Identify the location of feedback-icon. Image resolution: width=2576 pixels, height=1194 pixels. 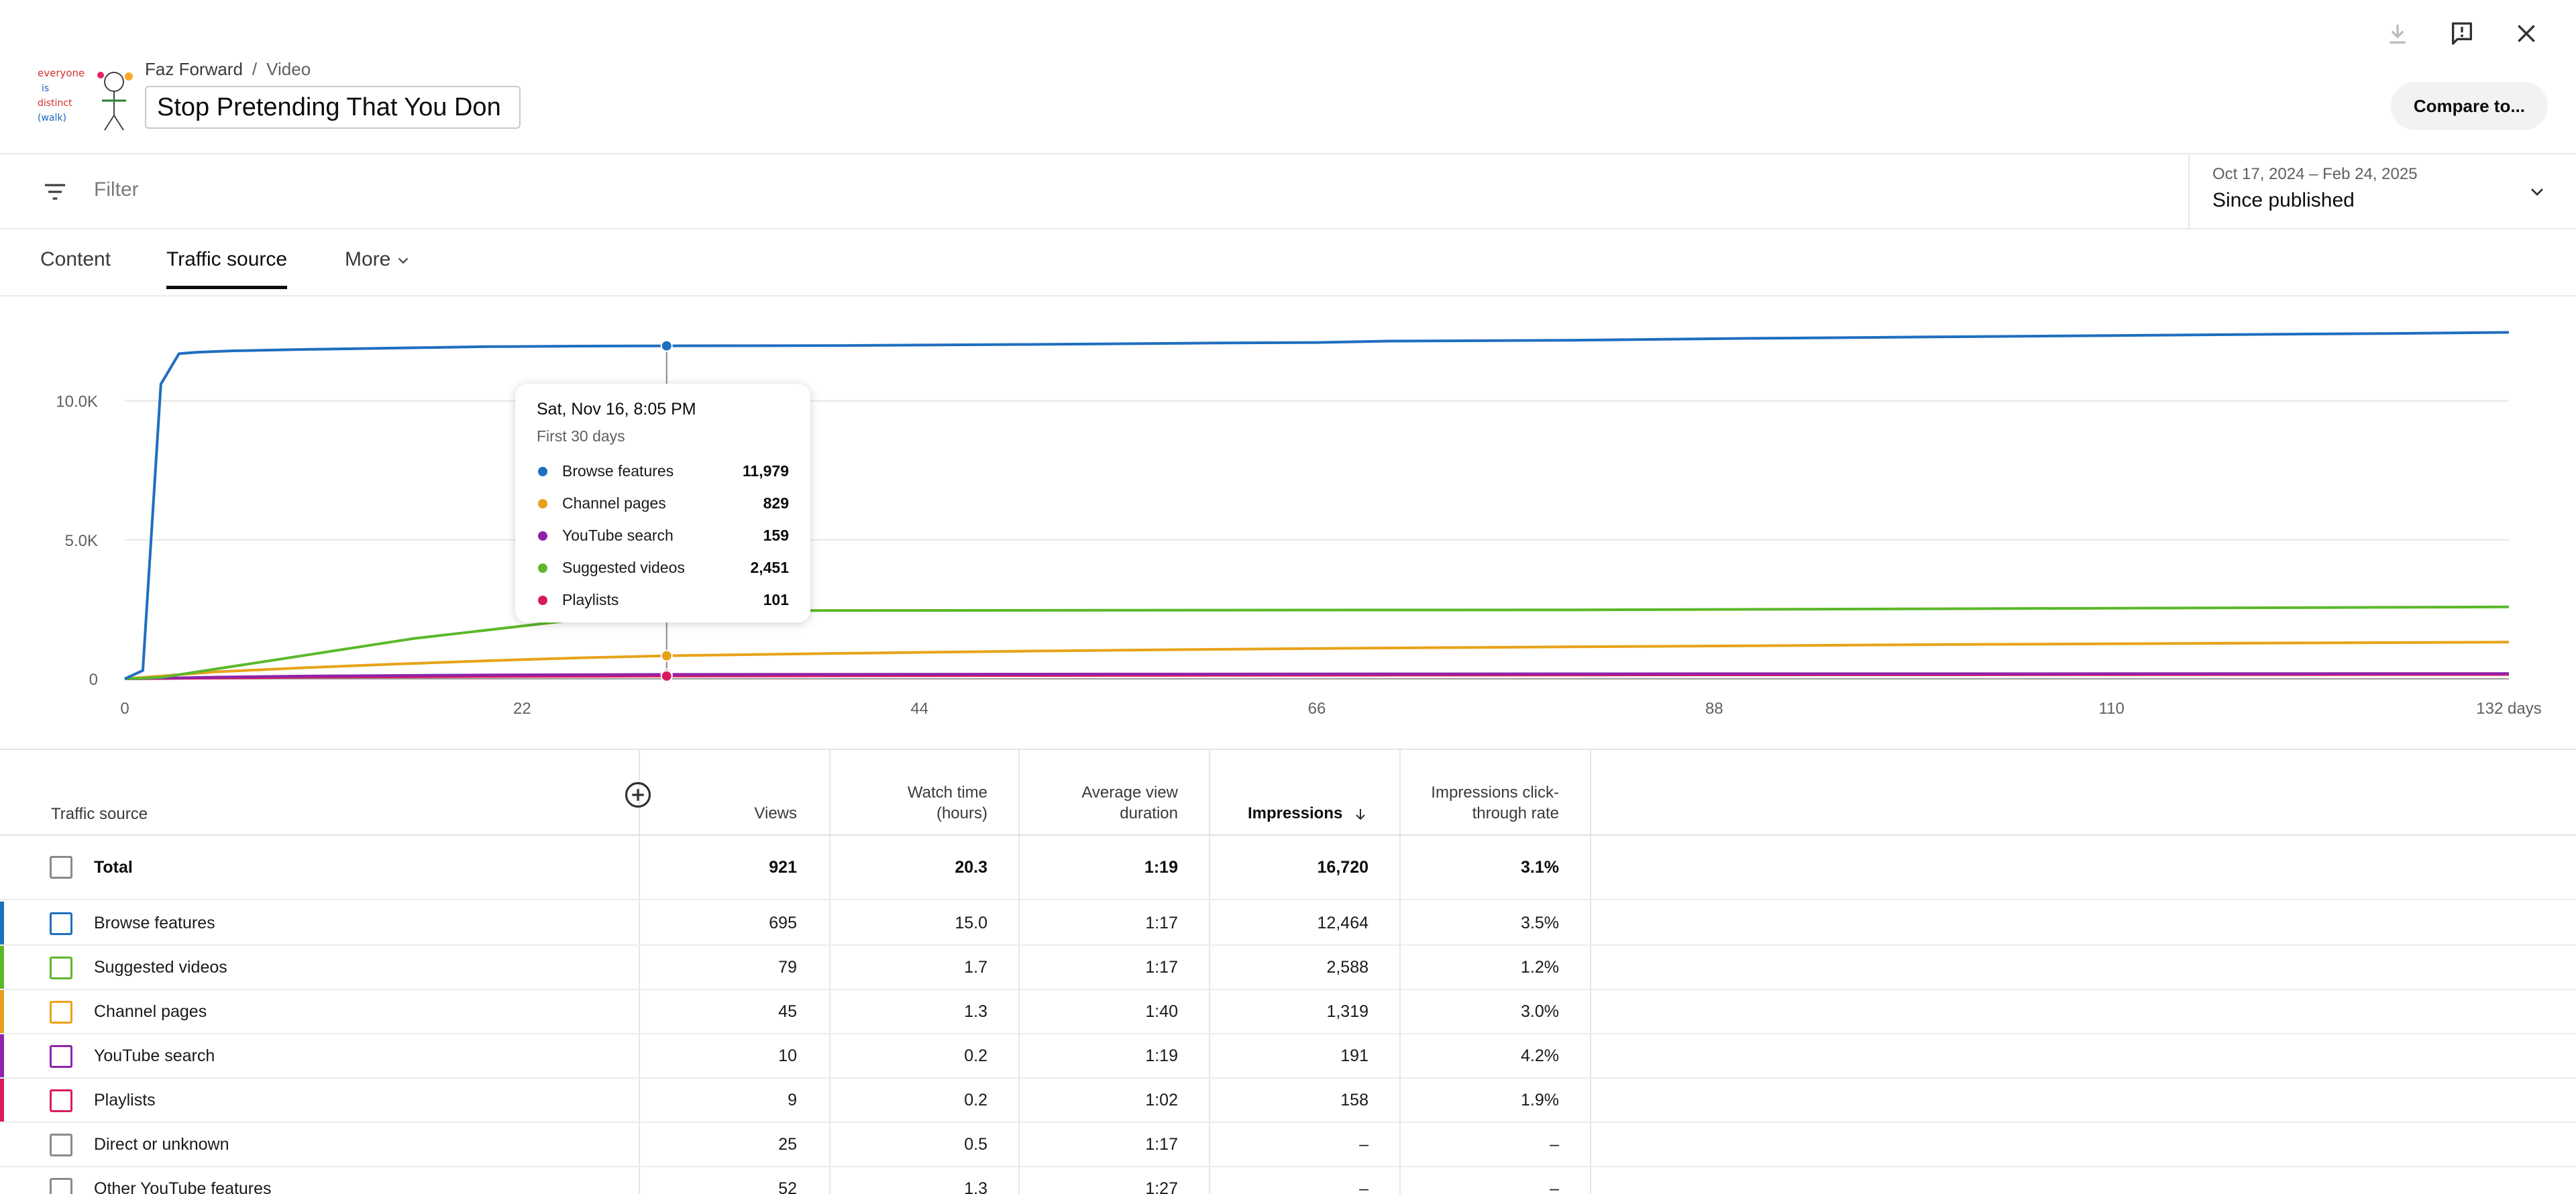
(2462, 33).